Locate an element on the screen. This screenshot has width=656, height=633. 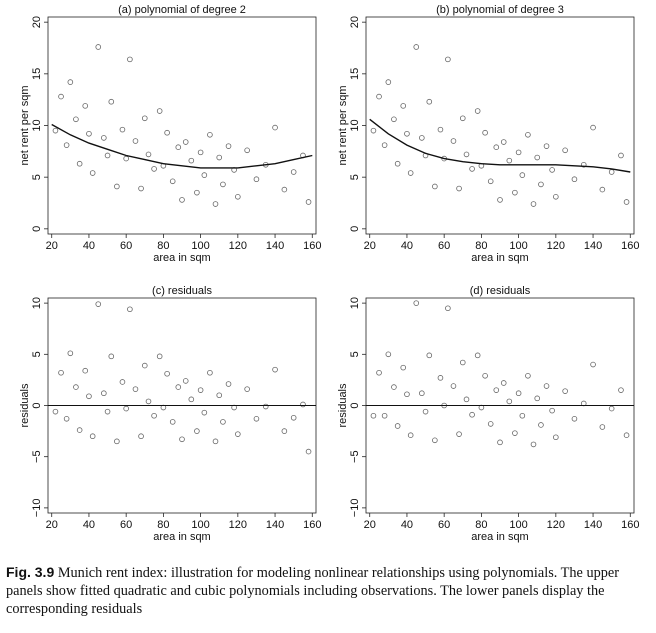
x-tick-label: 120 is located at coordinates (238, 246).